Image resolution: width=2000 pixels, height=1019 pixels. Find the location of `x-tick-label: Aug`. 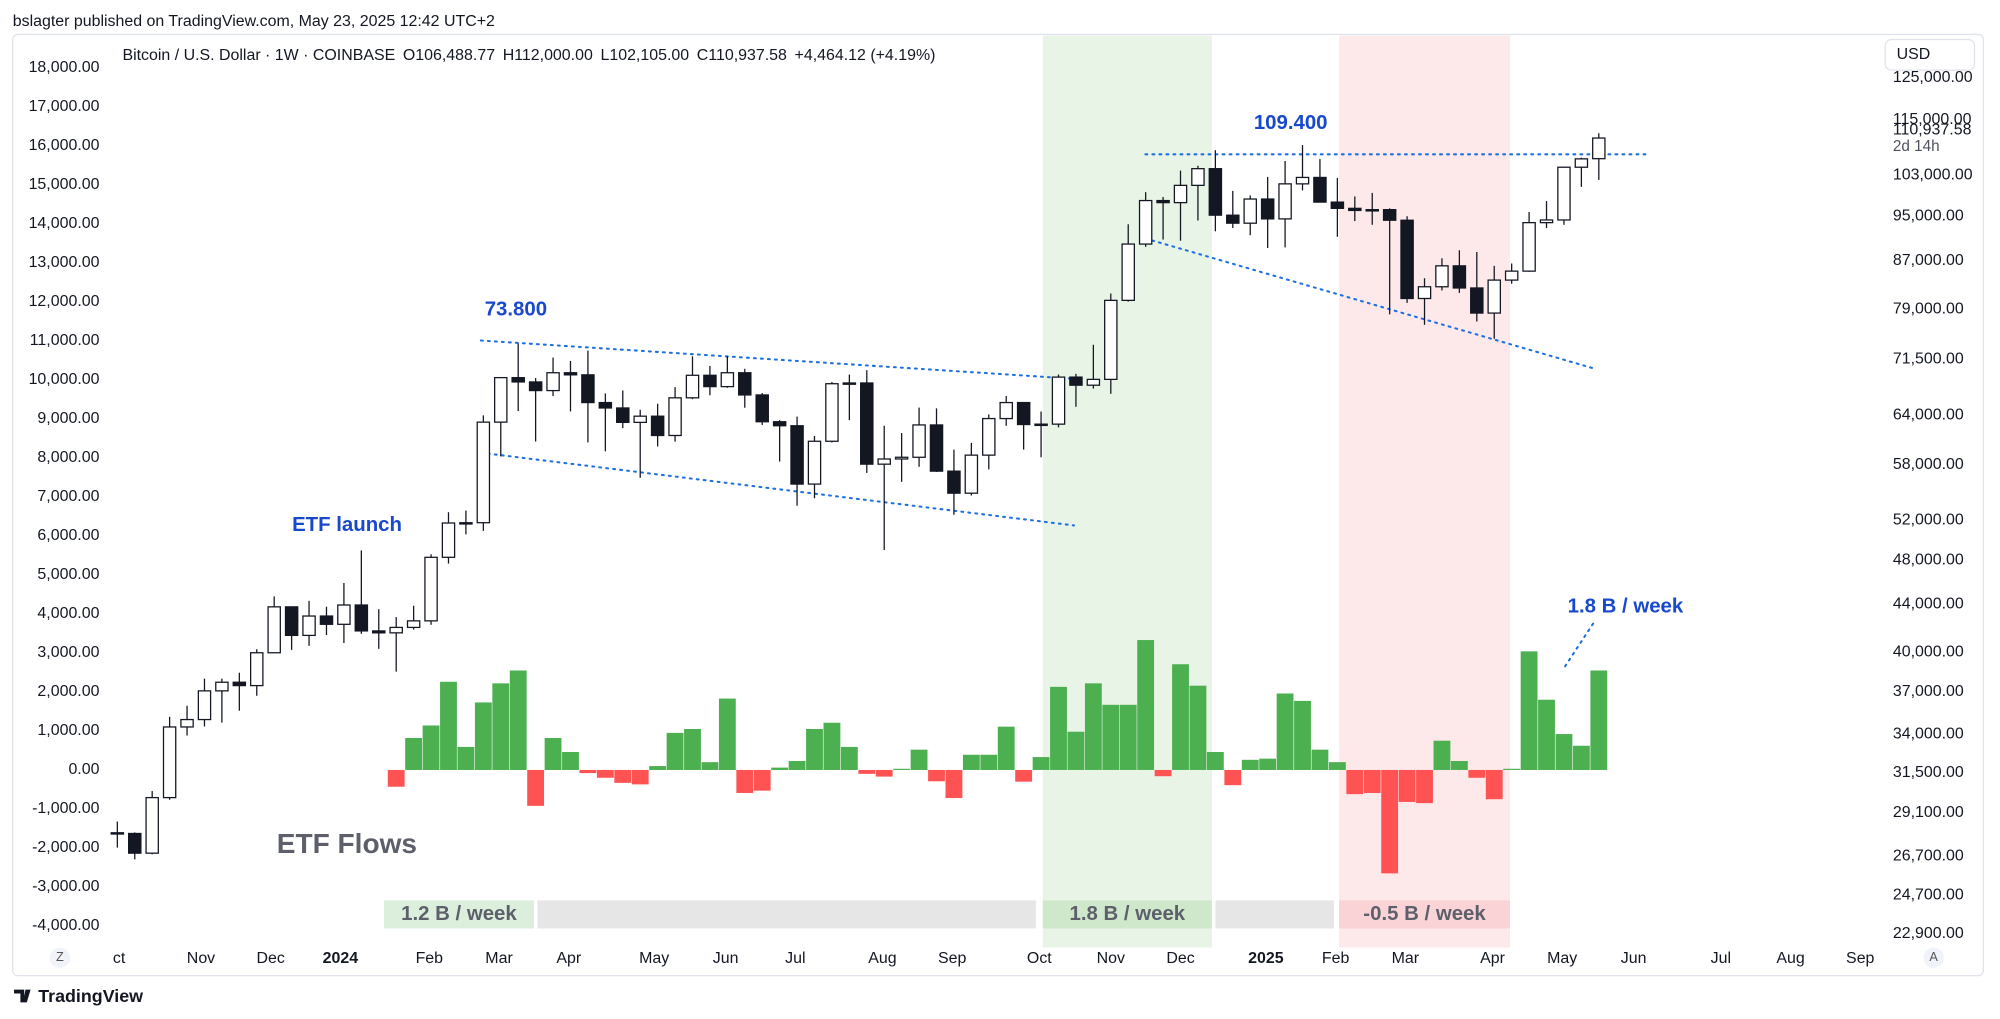

x-tick-label: Aug is located at coordinates (882, 958).